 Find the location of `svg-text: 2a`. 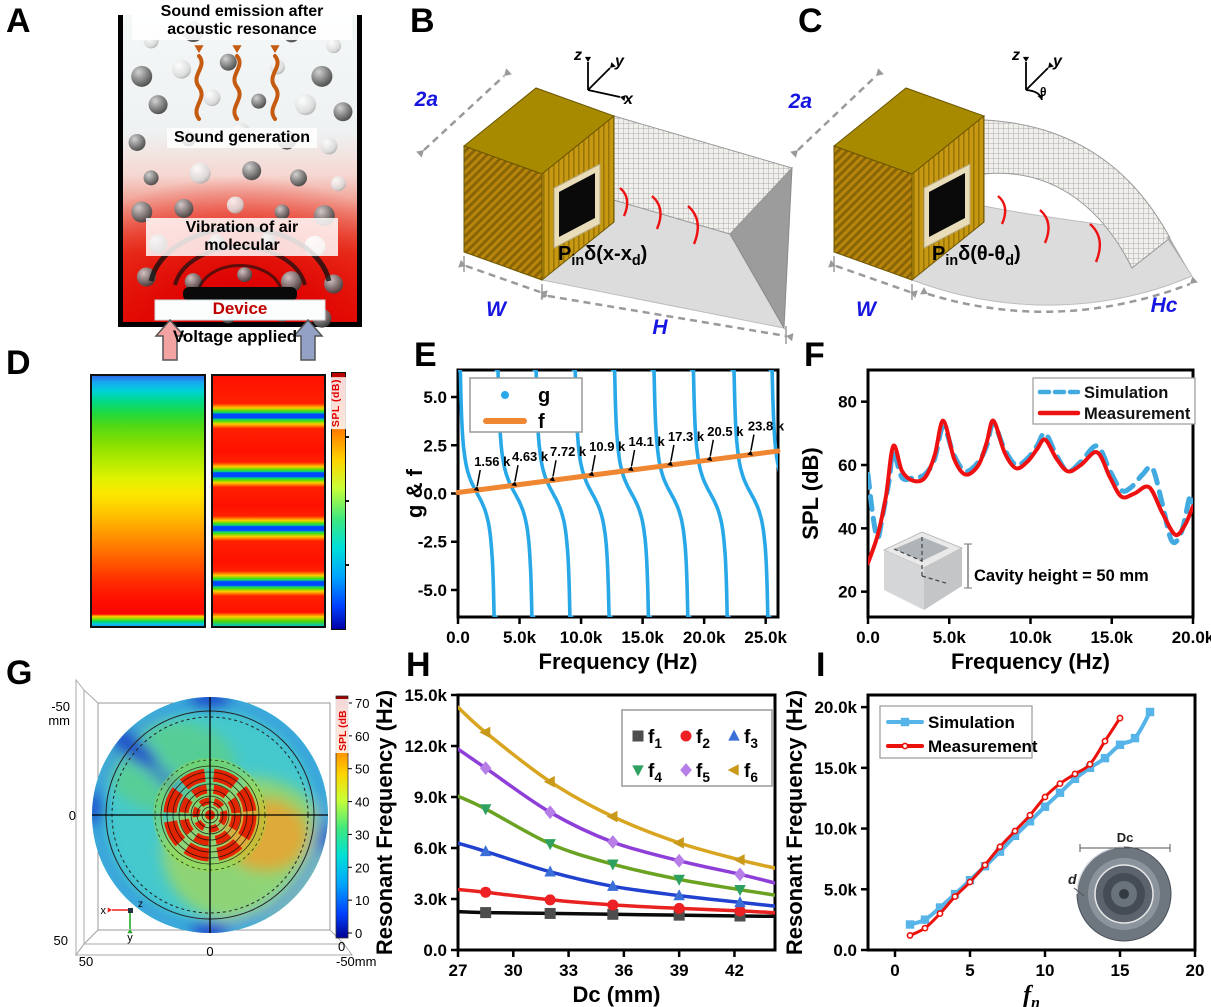

svg-text: 2a is located at coordinates (426, 99).